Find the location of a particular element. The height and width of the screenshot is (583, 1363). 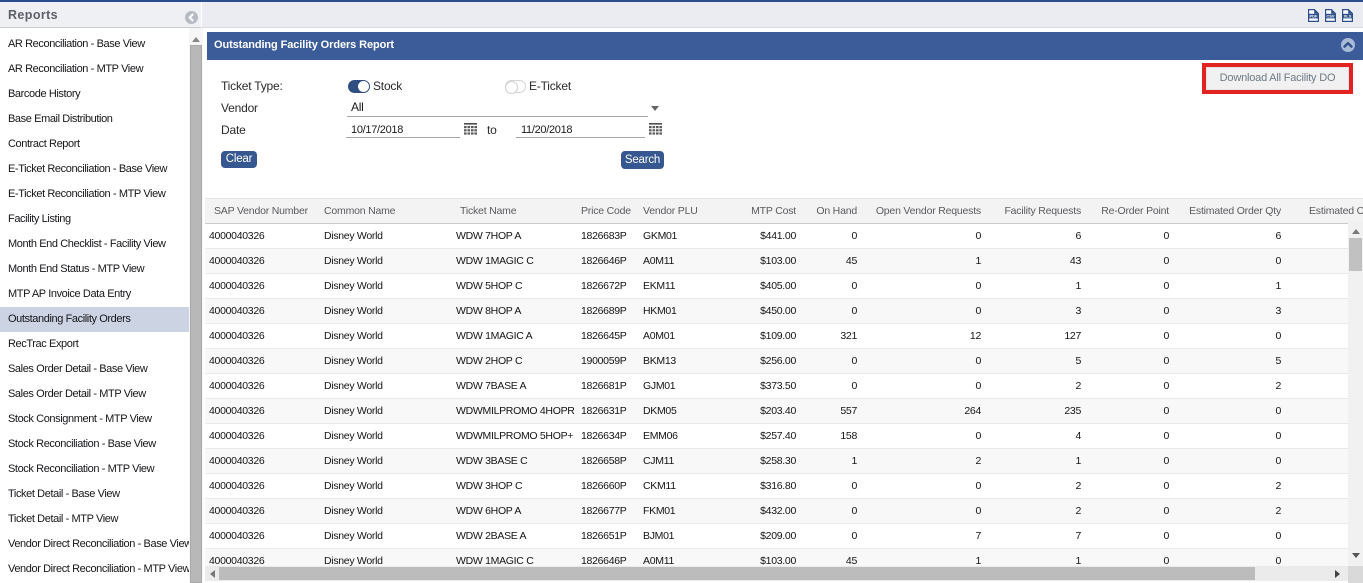

svg-text: PDF is located at coordinates (1314, 16).